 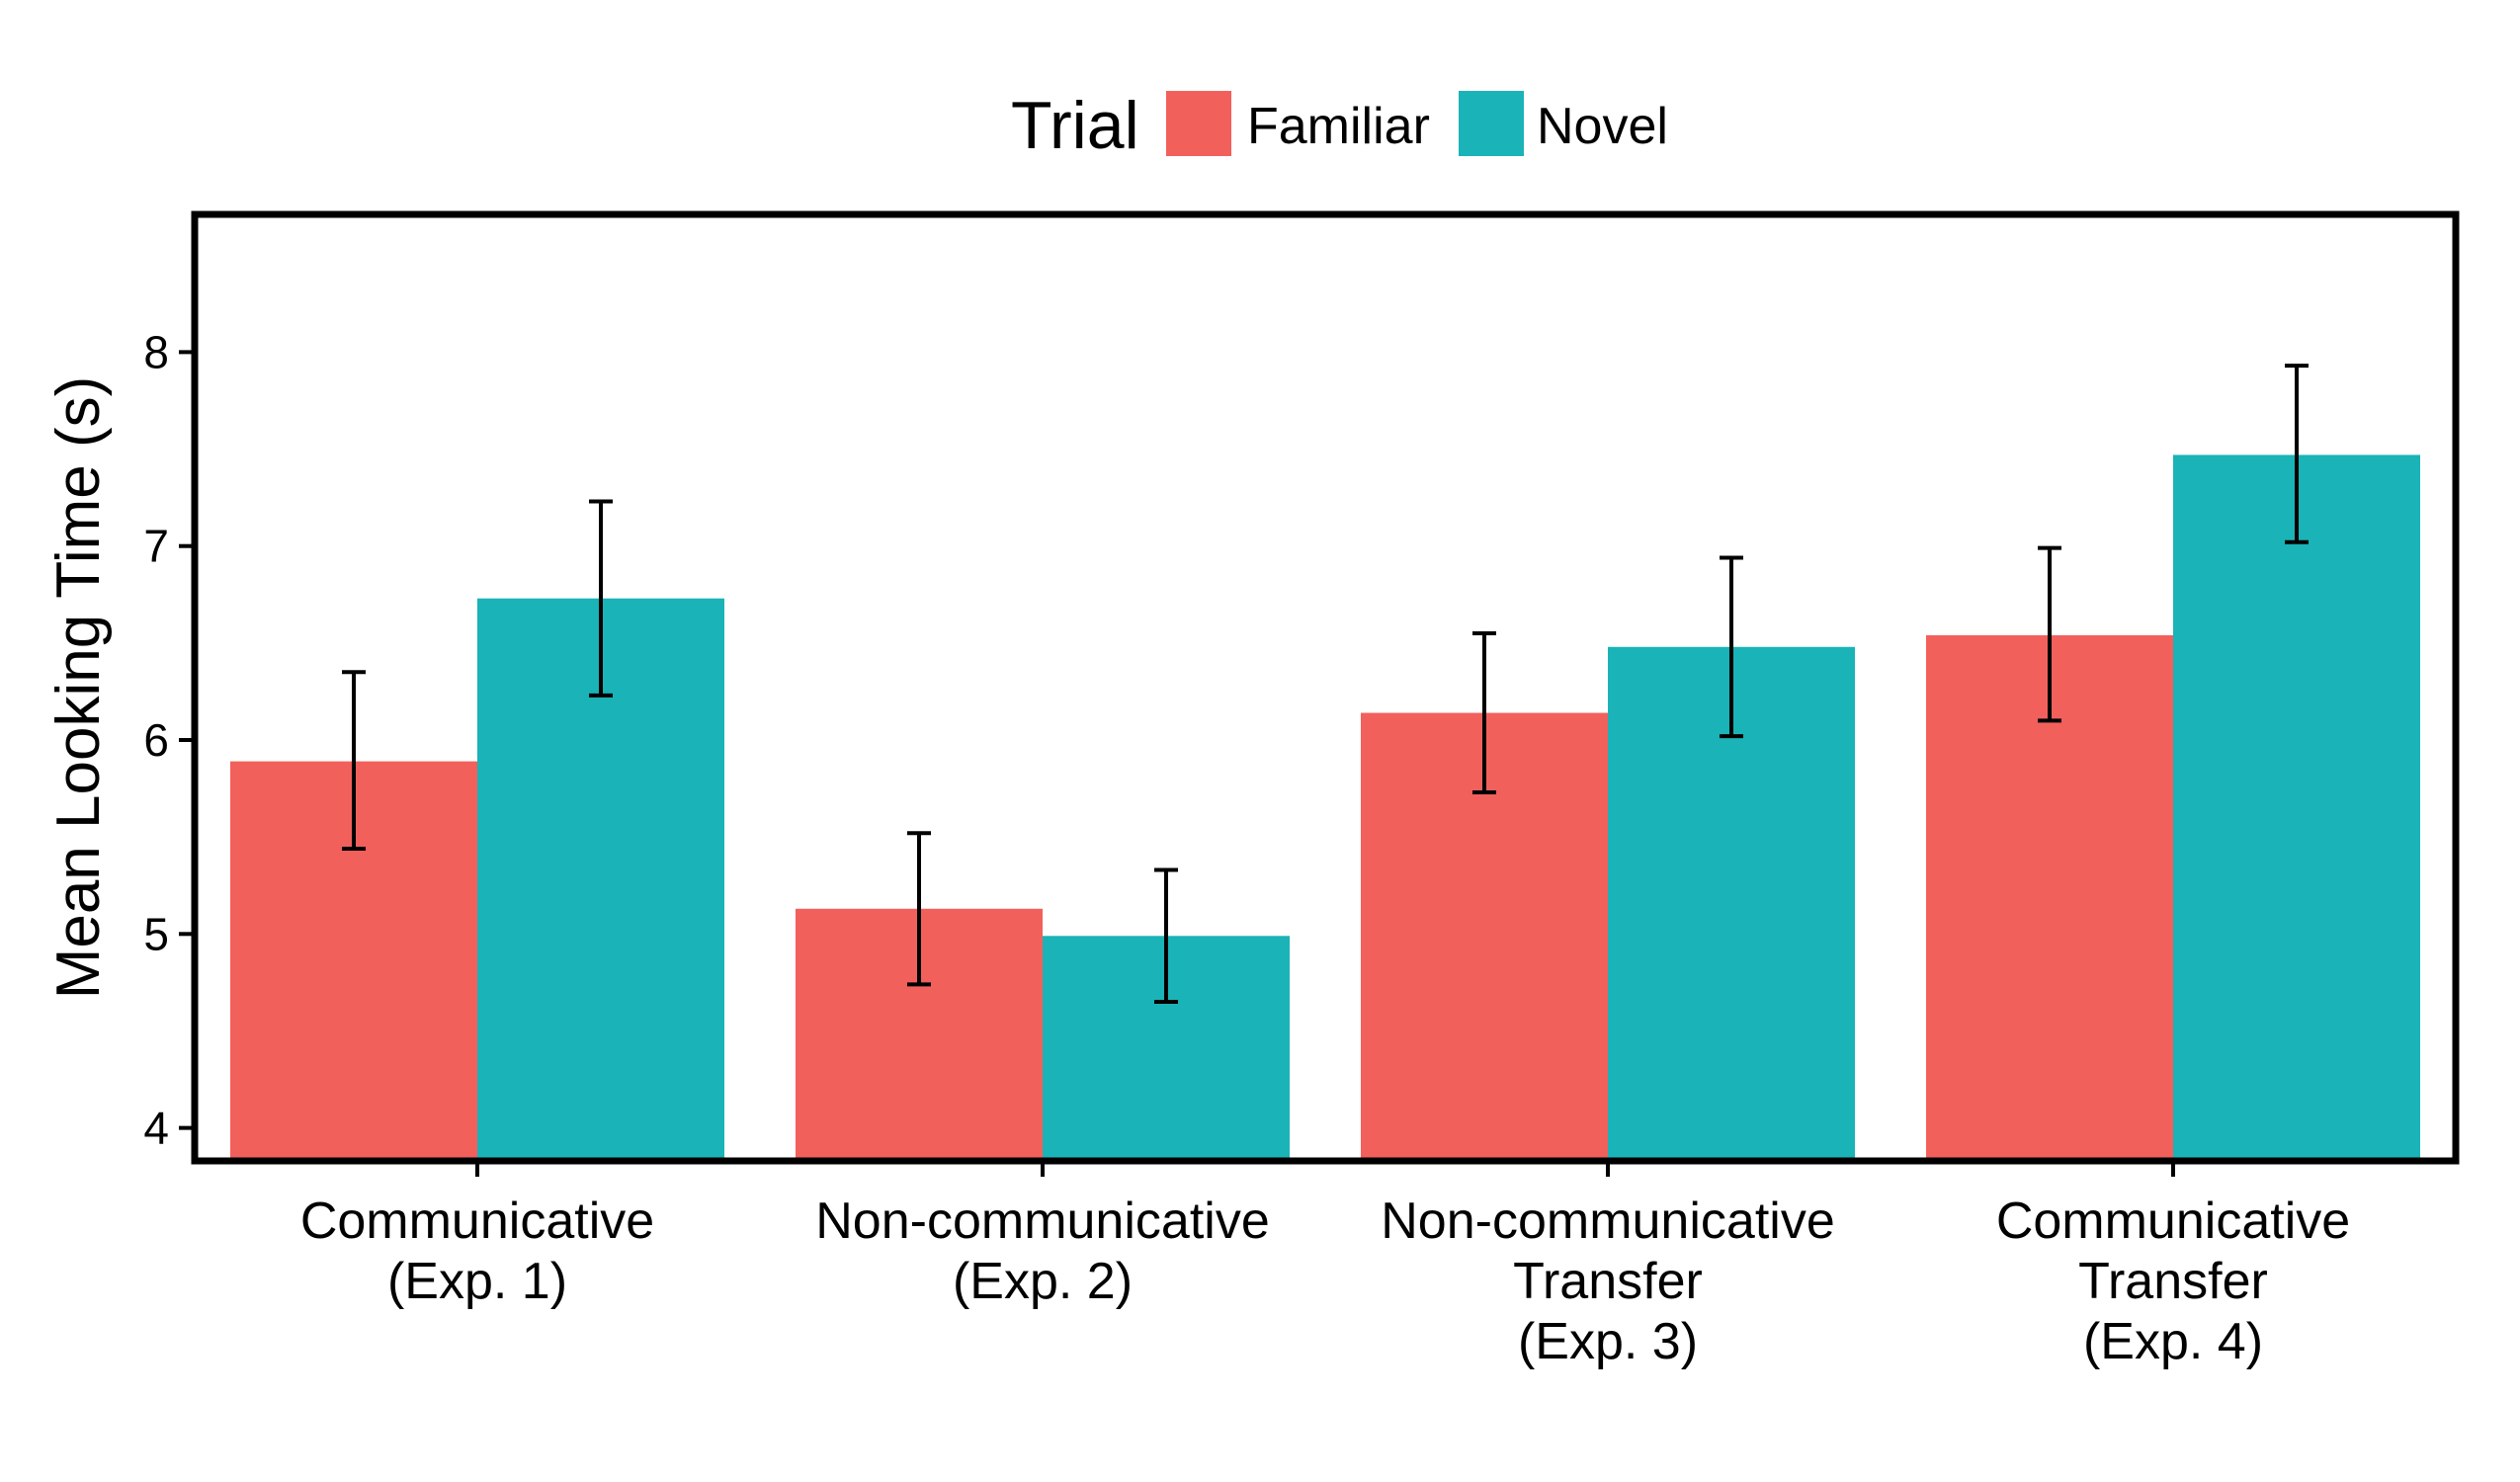 What do you see at coordinates (156, 351) in the screenshot?
I see `y-tick-label: 8` at bounding box center [156, 351].